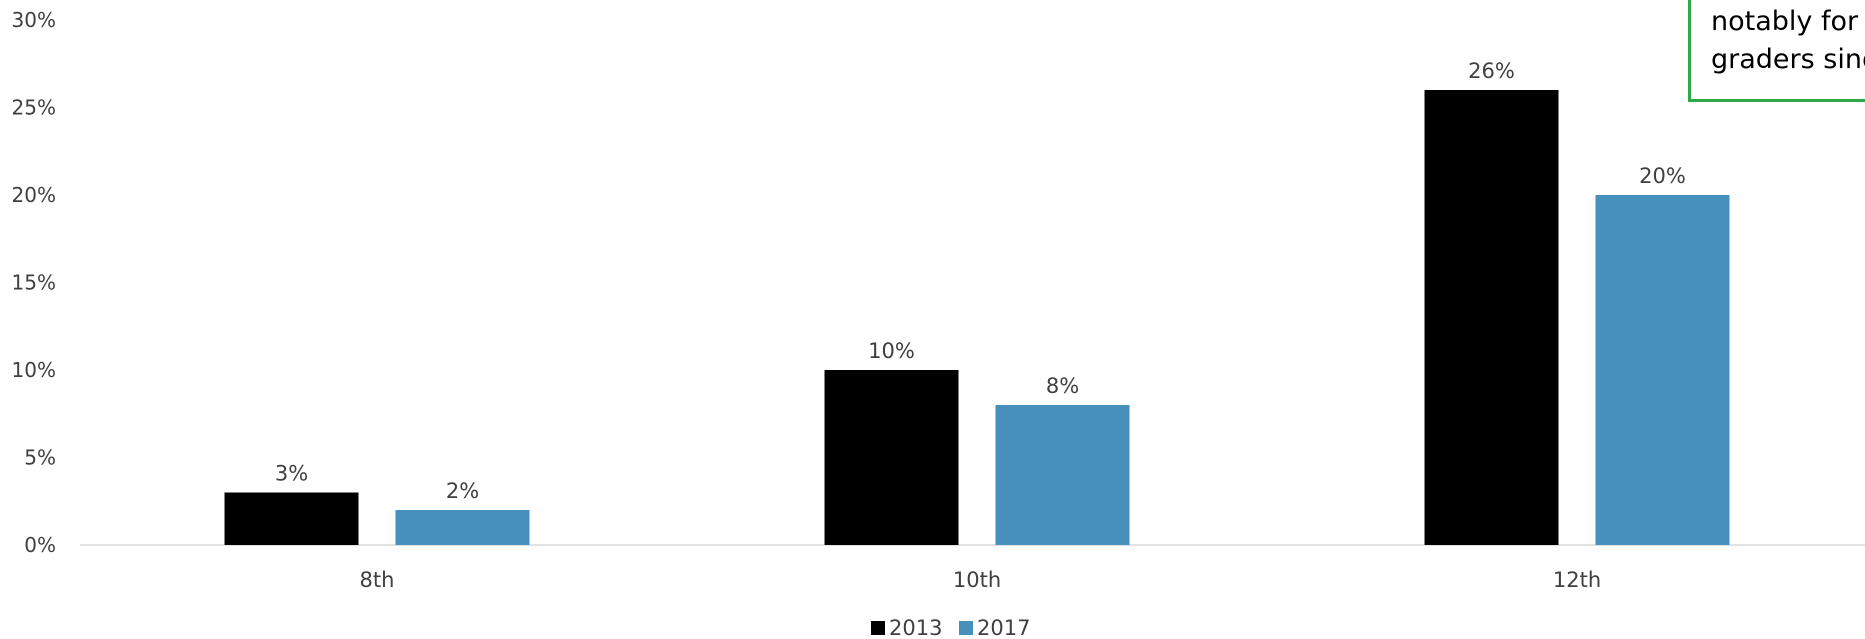  What do you see at coordinates (34, 108) in the screenshot?
I see `y-tick-label: 25%` at bounding box center [34, 108].